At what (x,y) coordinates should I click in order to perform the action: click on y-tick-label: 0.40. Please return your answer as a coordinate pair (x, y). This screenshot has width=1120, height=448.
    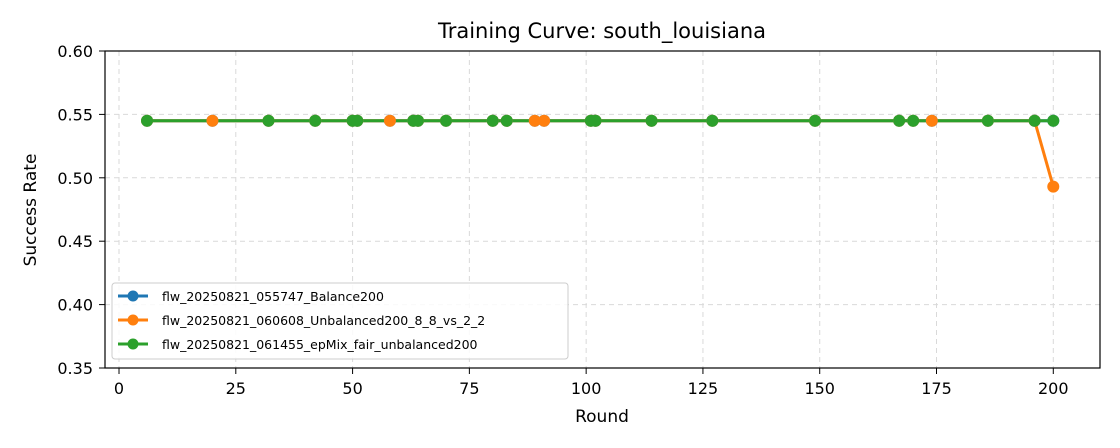
    Looking at the image, I should click on (75, 305).